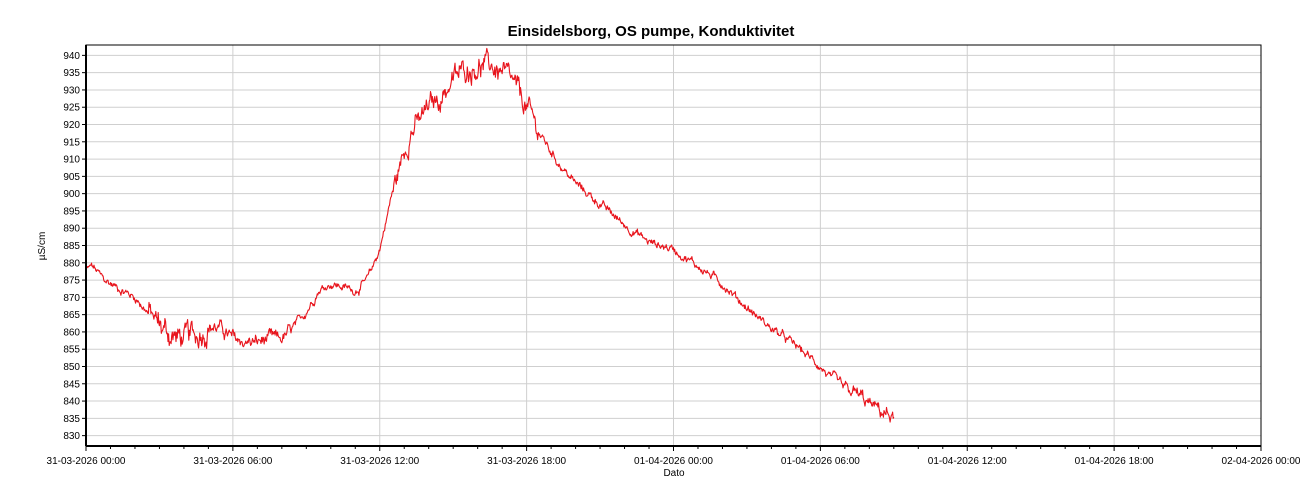  What do you see at coordinates (86, 461) in the screenshot?
I see `x-tick-label: 31-03-2026 00:00` at bounding box center [86, 461].